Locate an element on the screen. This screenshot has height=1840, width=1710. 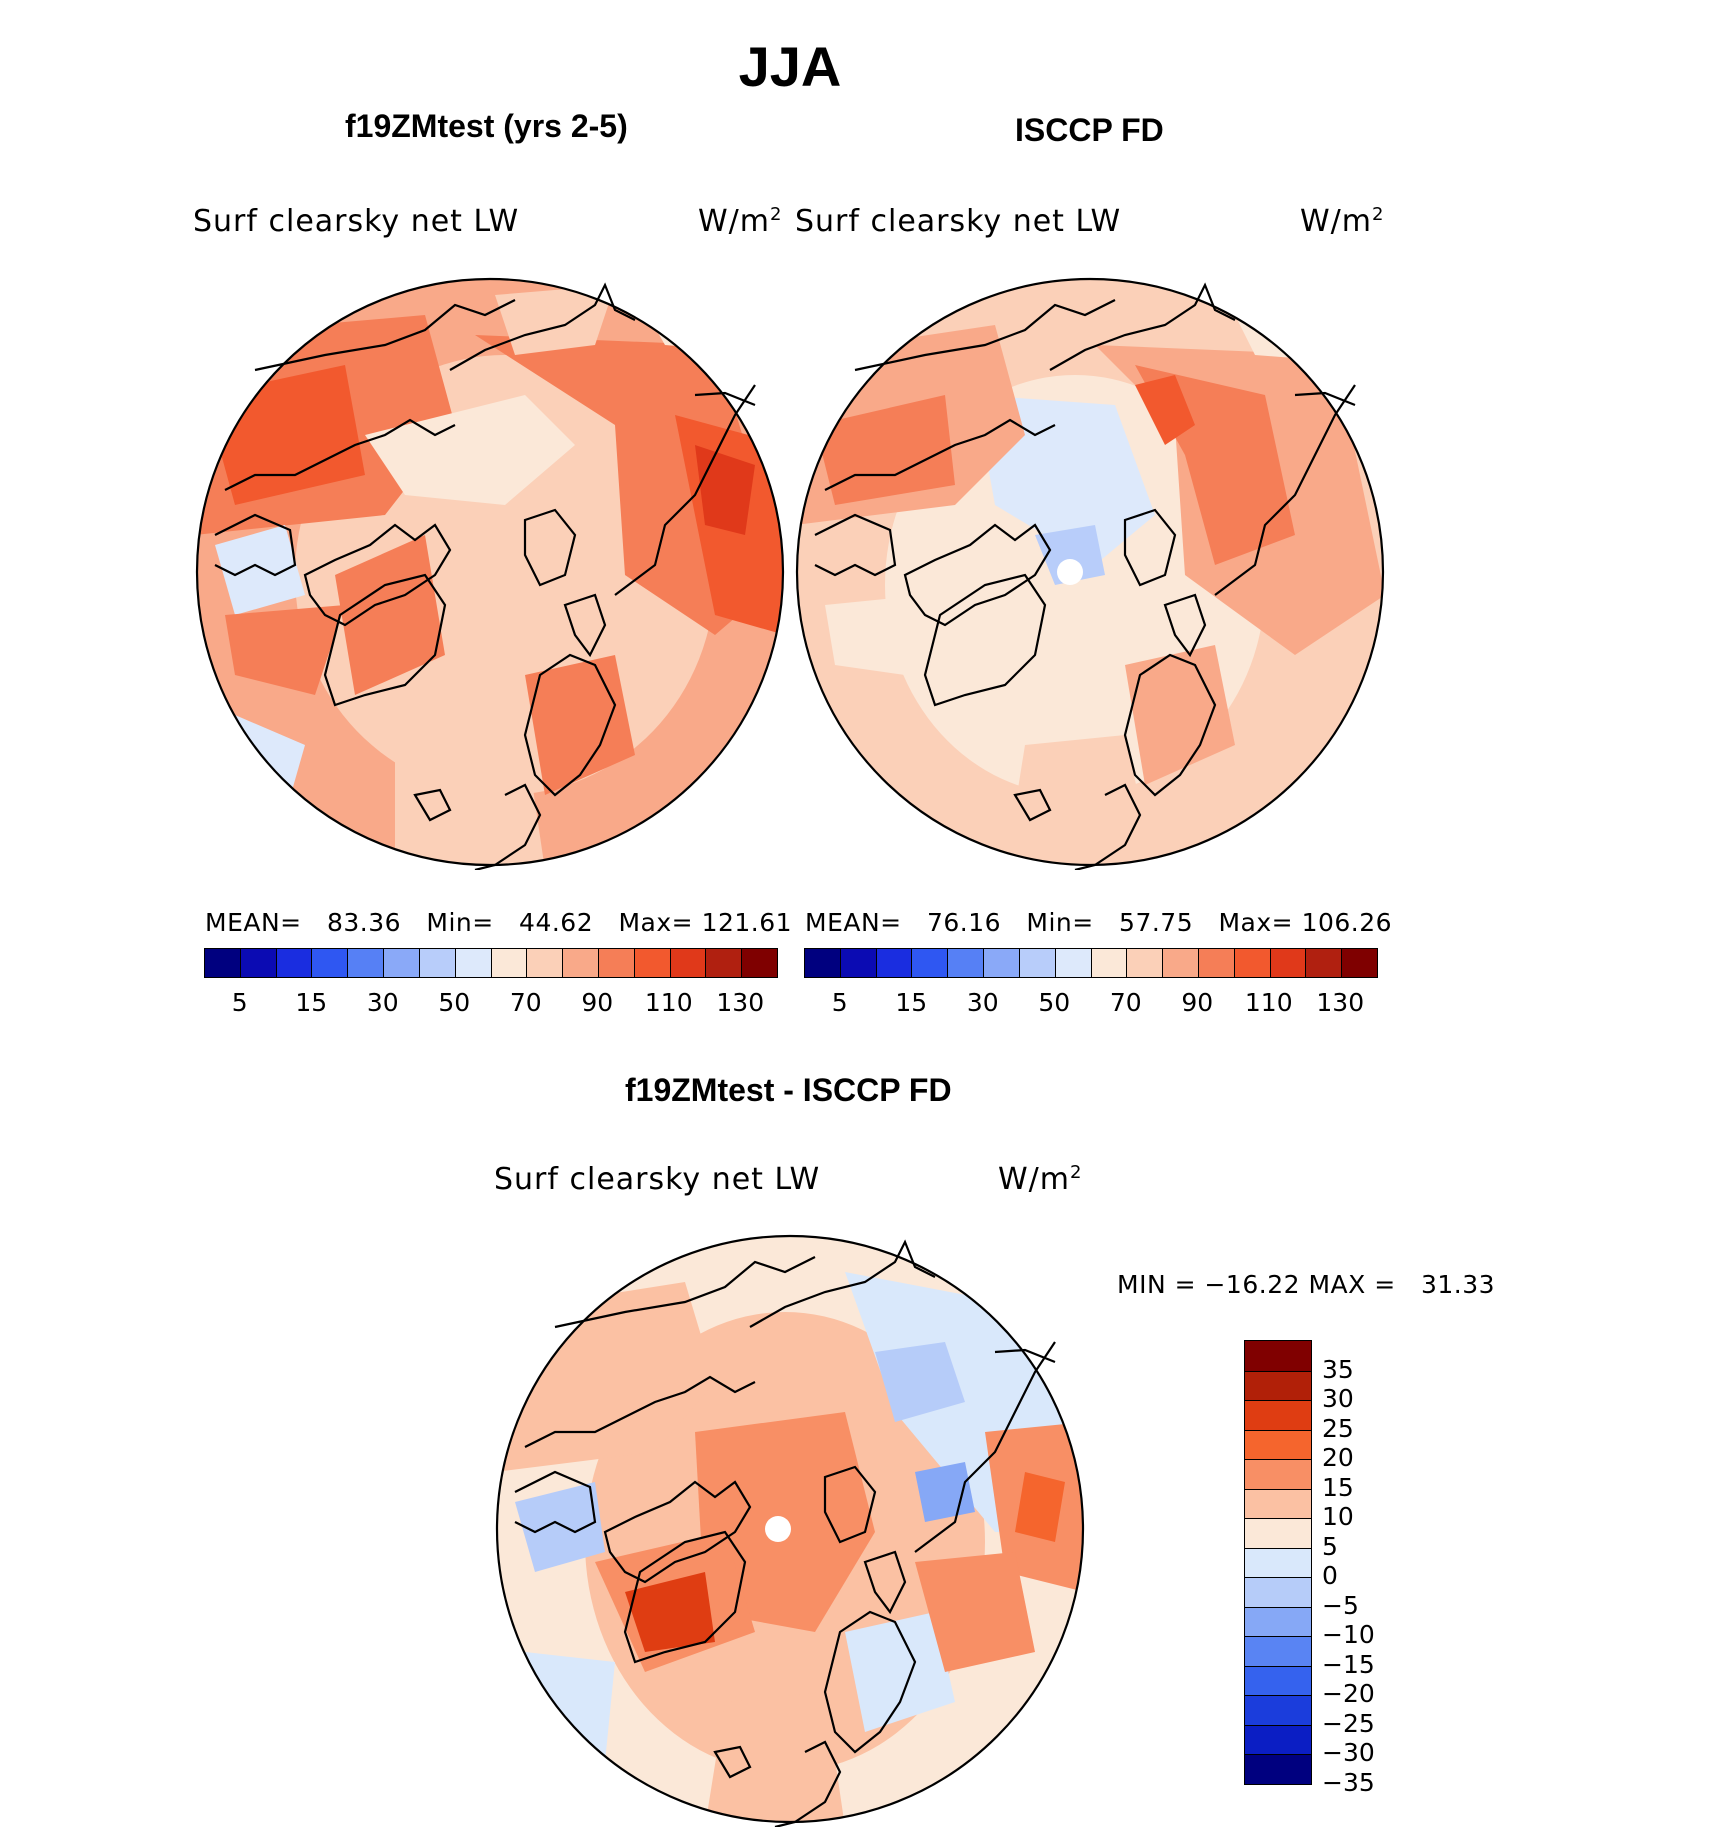
figure-title: JJA is located at coordinates (790, 66).